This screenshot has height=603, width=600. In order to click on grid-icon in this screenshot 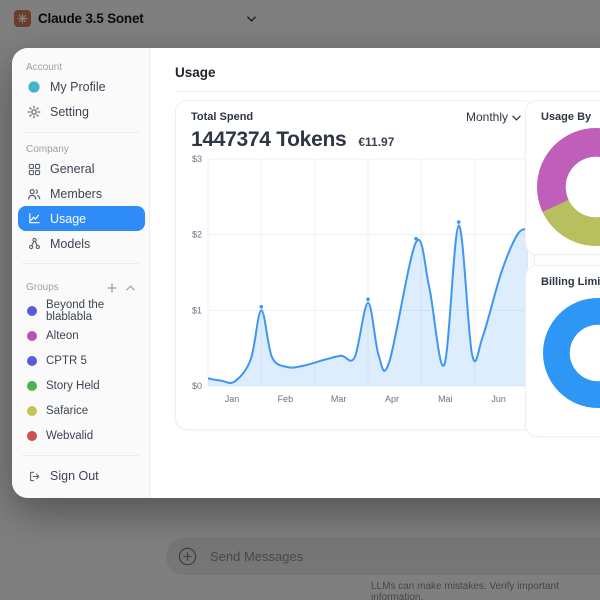, I will do `click(34, 169)`.